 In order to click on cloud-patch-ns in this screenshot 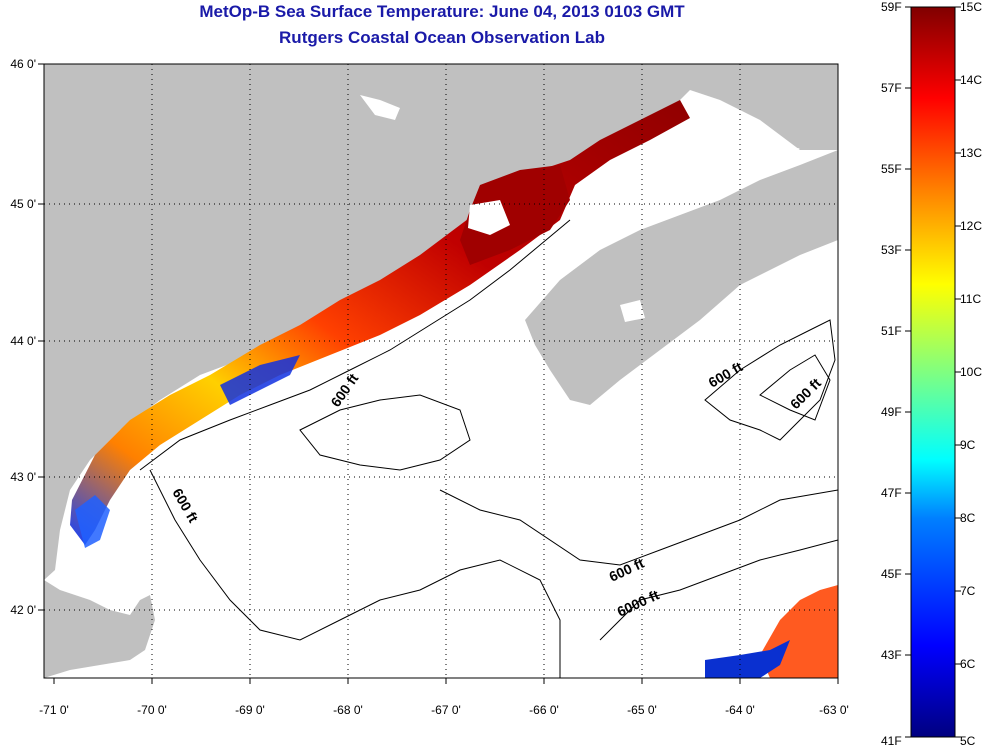, I will do `click(632, 311)`.